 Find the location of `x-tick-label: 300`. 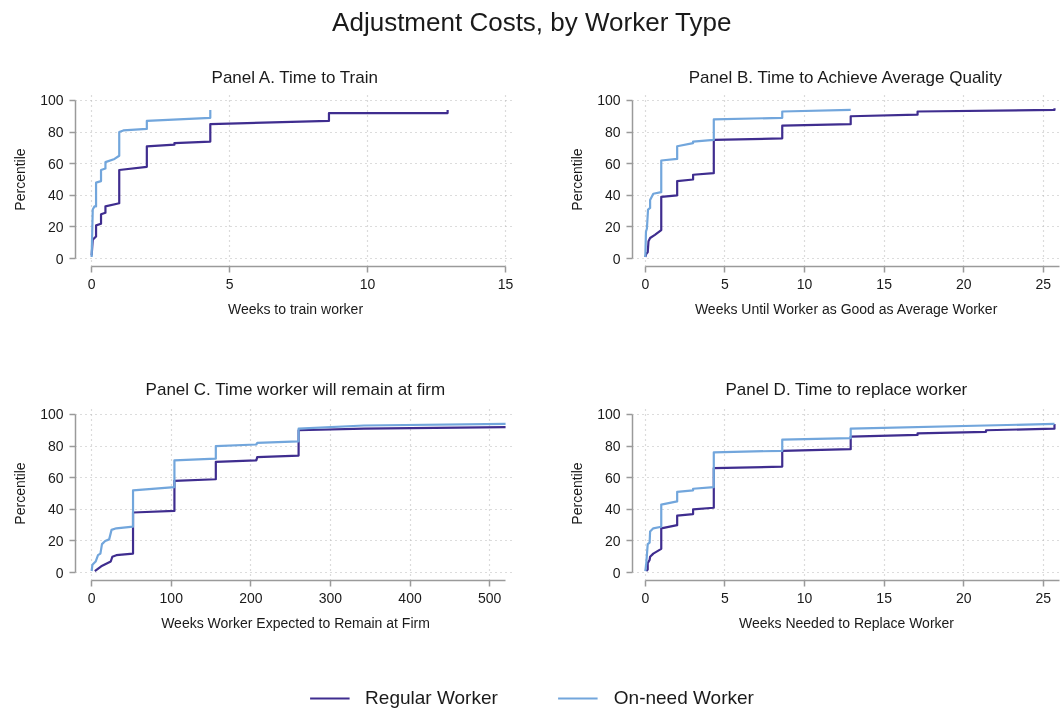

x-tick-label: 300 is located at coordinates (330, 597).